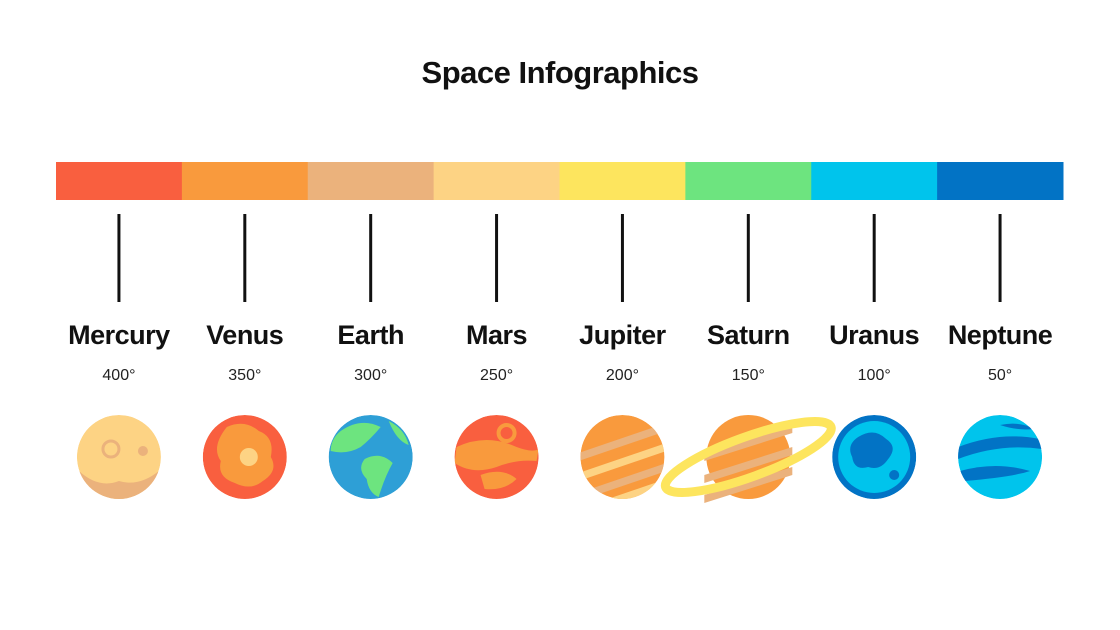  Describe the element at coordinates (244, 375) in the screenshot. I see `planet-temperature: 350°` at that location.